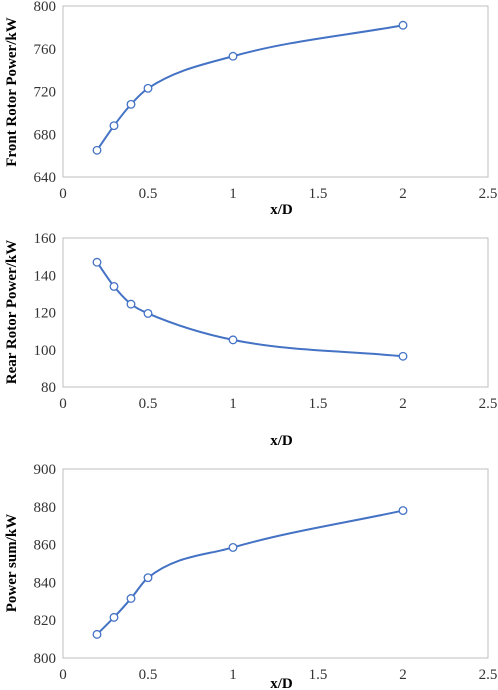 The width and height of the screenshot is (498, 690). What do you see at coordinates (12, 91) in the screenshot?
I see `y-axis-label: Front Rotor Power/kW` at bounding box center [12, 91].